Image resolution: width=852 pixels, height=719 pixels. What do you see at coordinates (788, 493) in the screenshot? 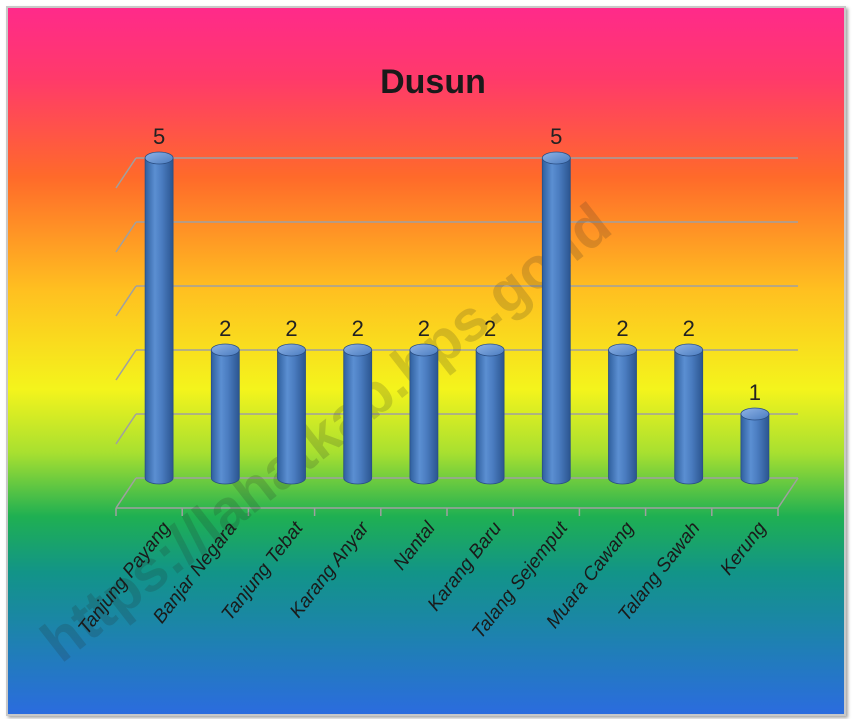
I see `floor-edge-right` at bounding box center [788, 493].